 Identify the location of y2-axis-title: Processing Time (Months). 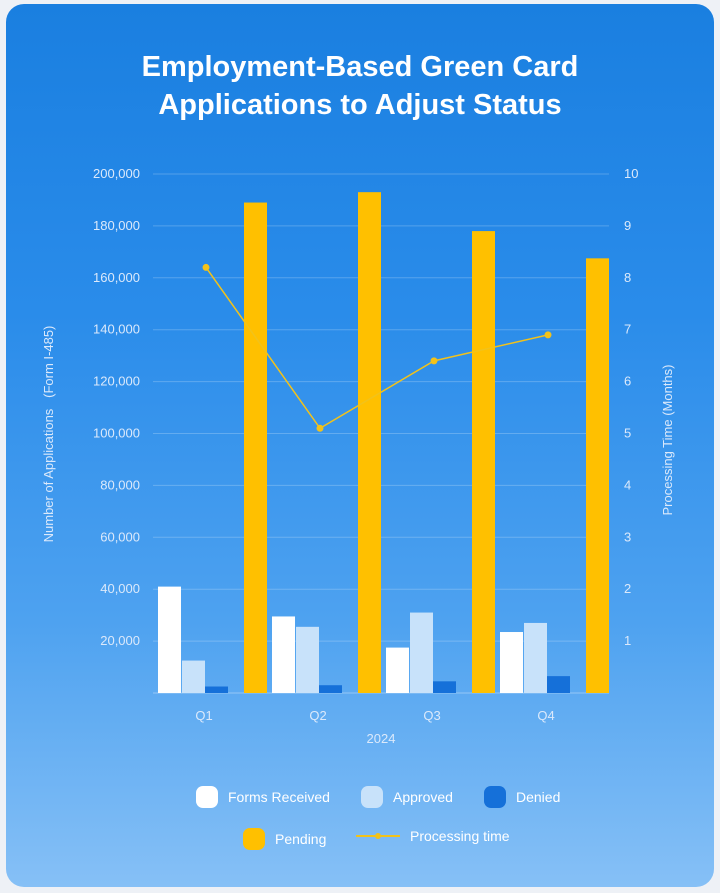
(667, 440).